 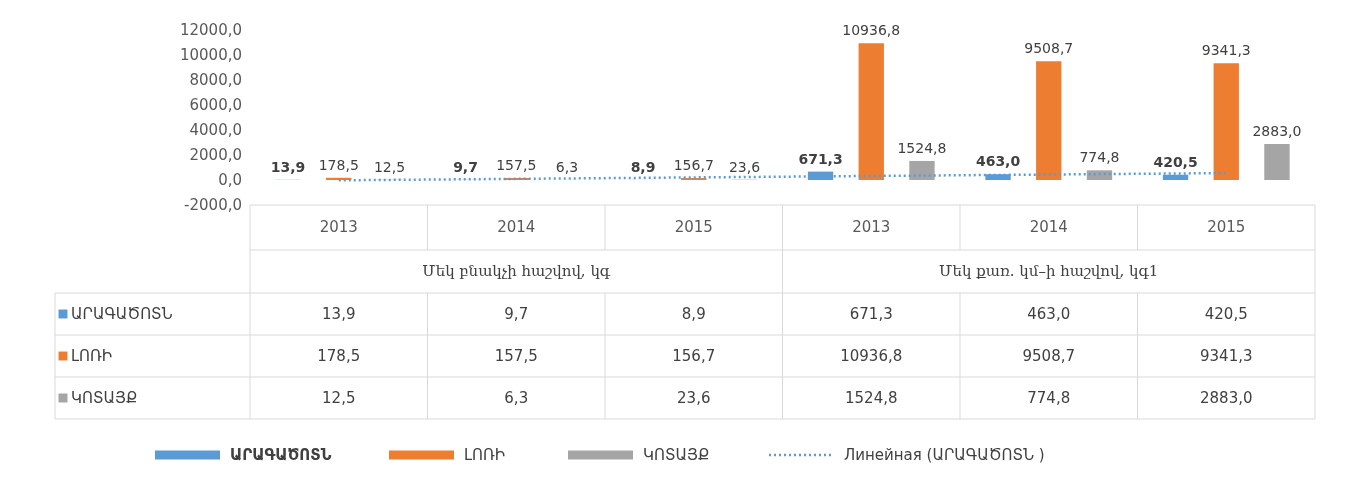 What do you see at coordinates (922, 147) in the screenshot?
I see `text: 1524,8` at bounding box center [922, 147].